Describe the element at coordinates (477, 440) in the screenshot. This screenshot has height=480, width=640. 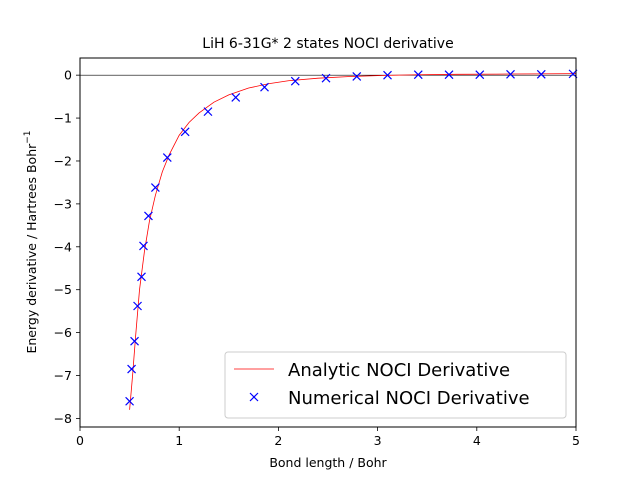
I see `x-tick-label: 4` at that location.